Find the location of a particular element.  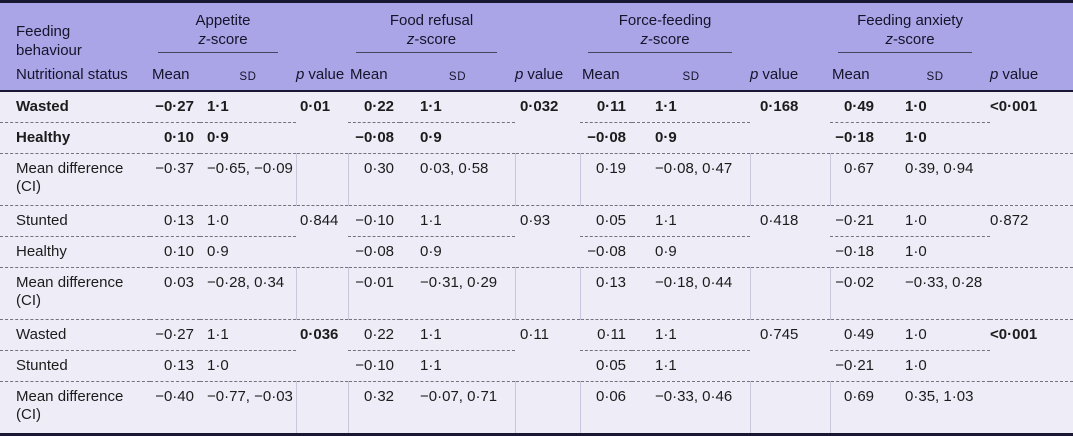

p-value-cell: <0·001 is located at coordinates (1014, 106).